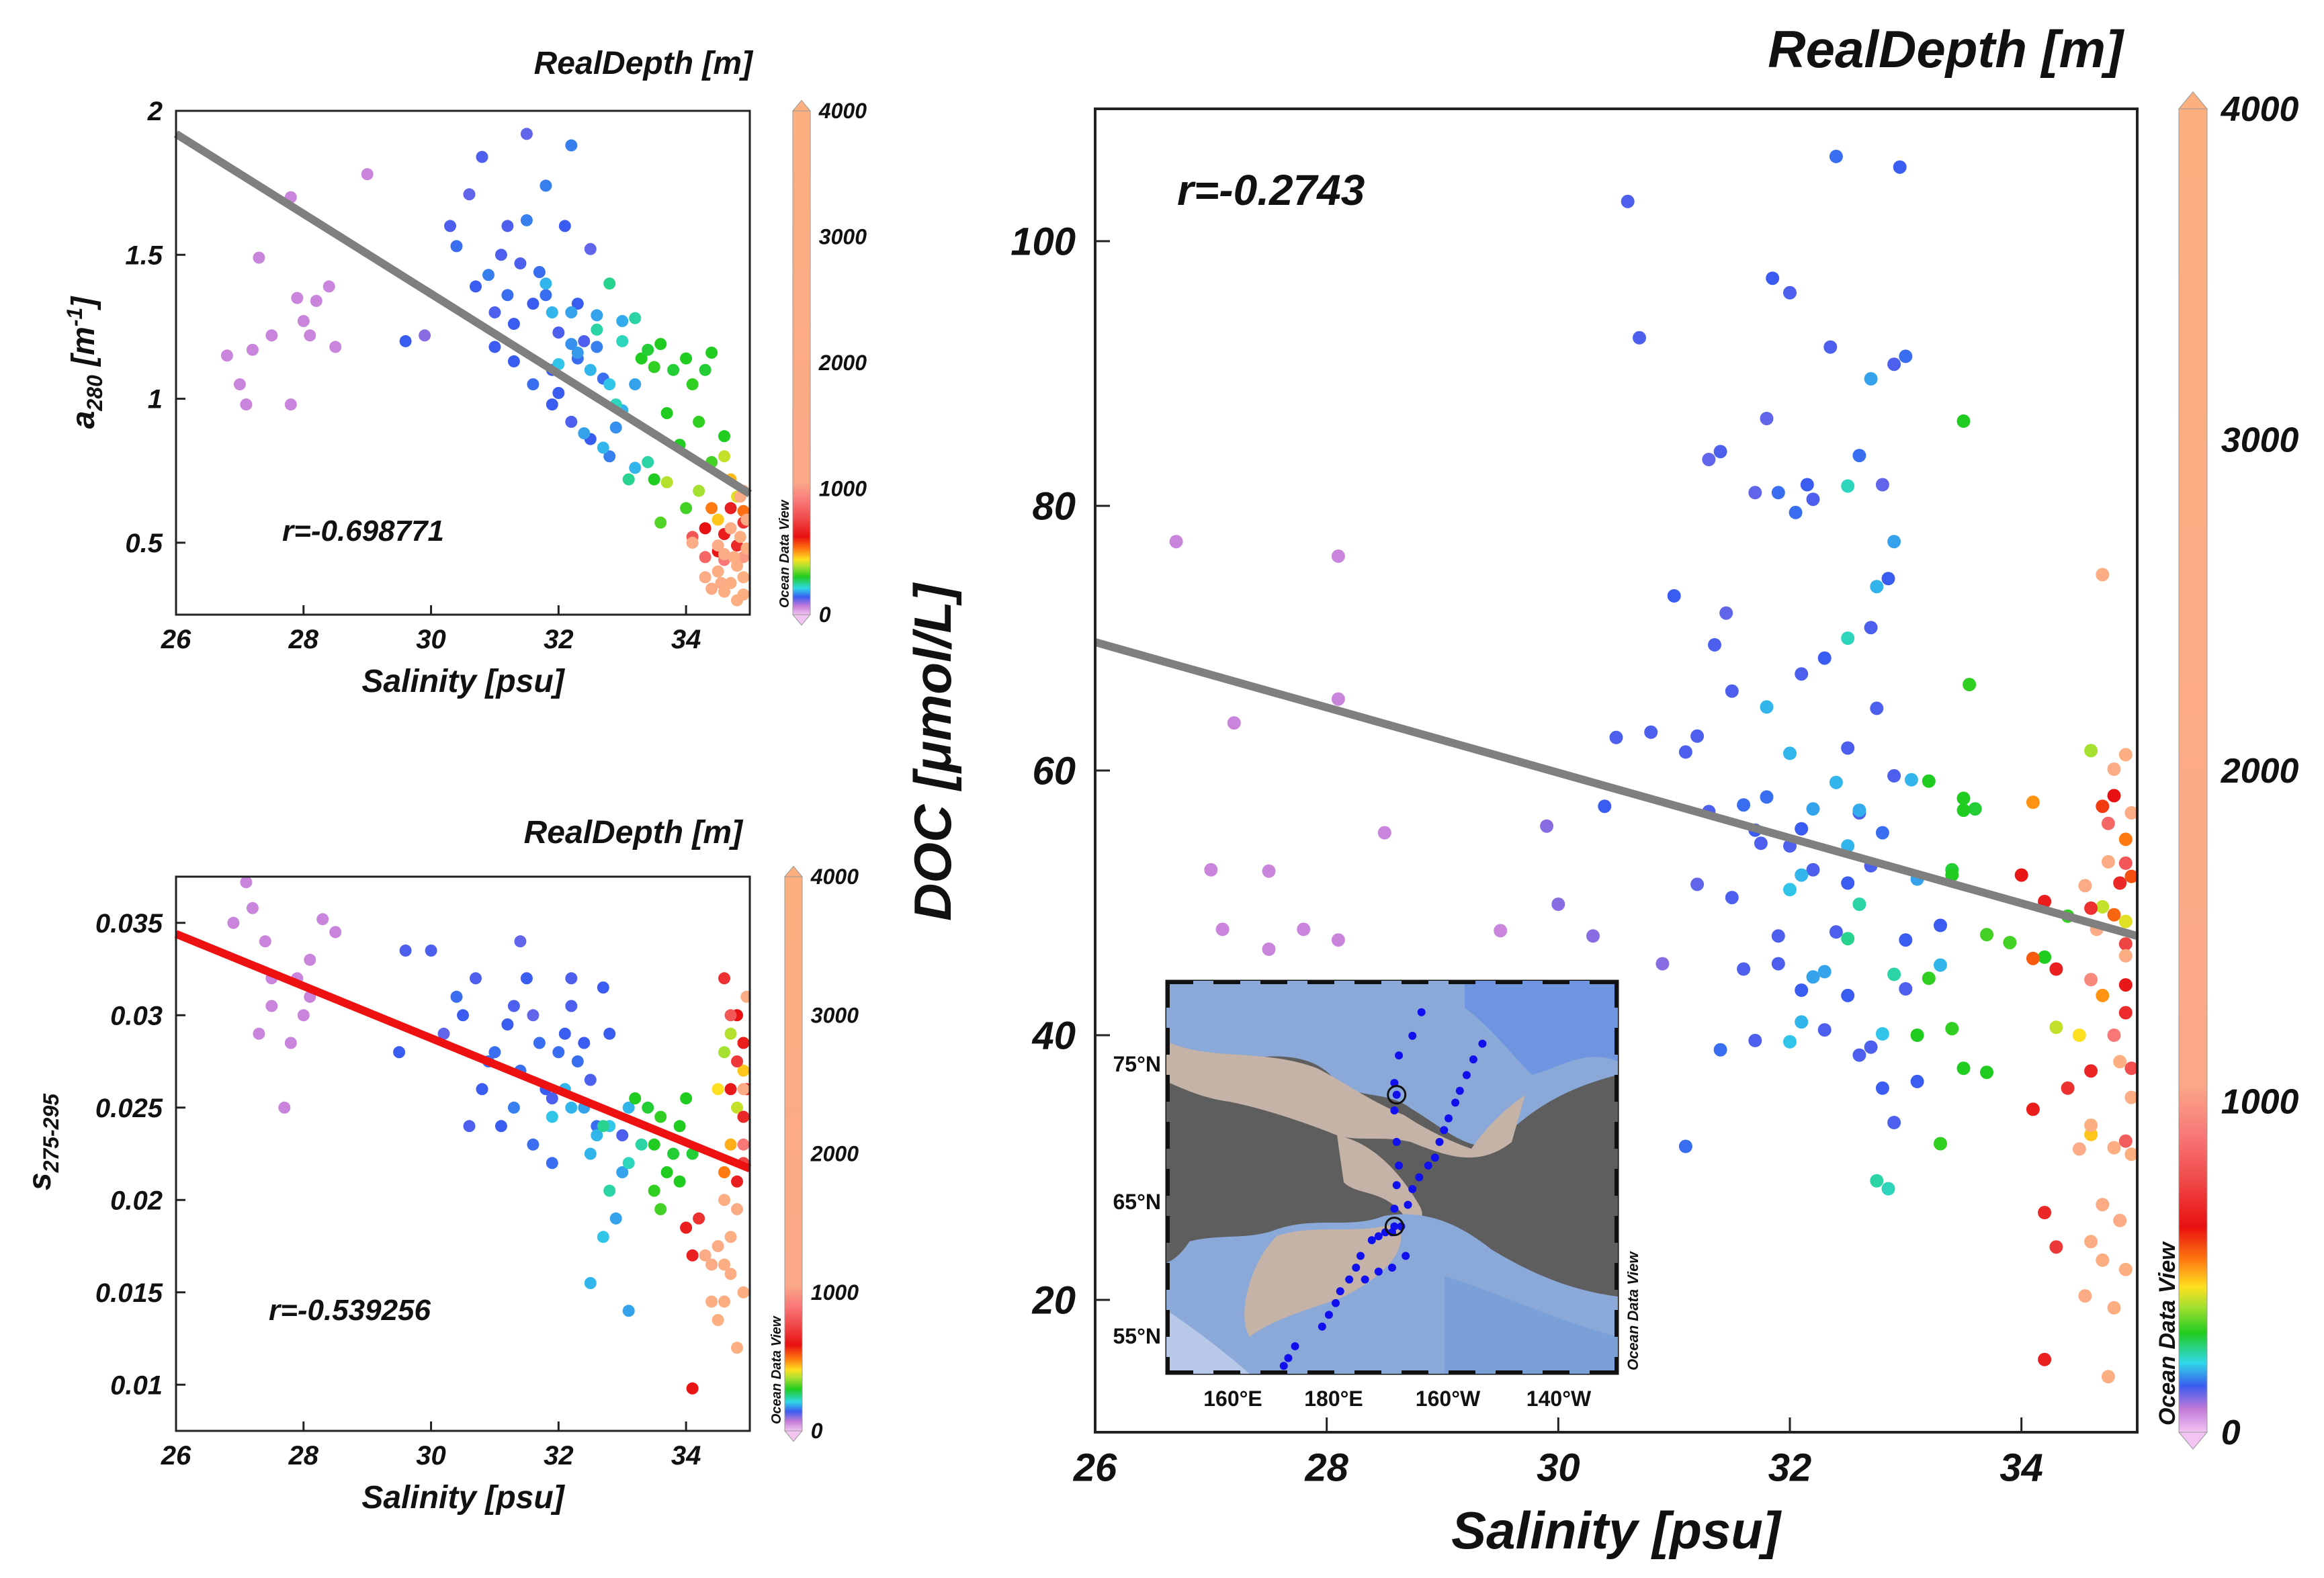 This screenshot has width=2324, height=1578. What do you see at coordinates (1043, 241) in the screenshot?
I see `y-tick-label: 100` at bounding box center [1043, 241].